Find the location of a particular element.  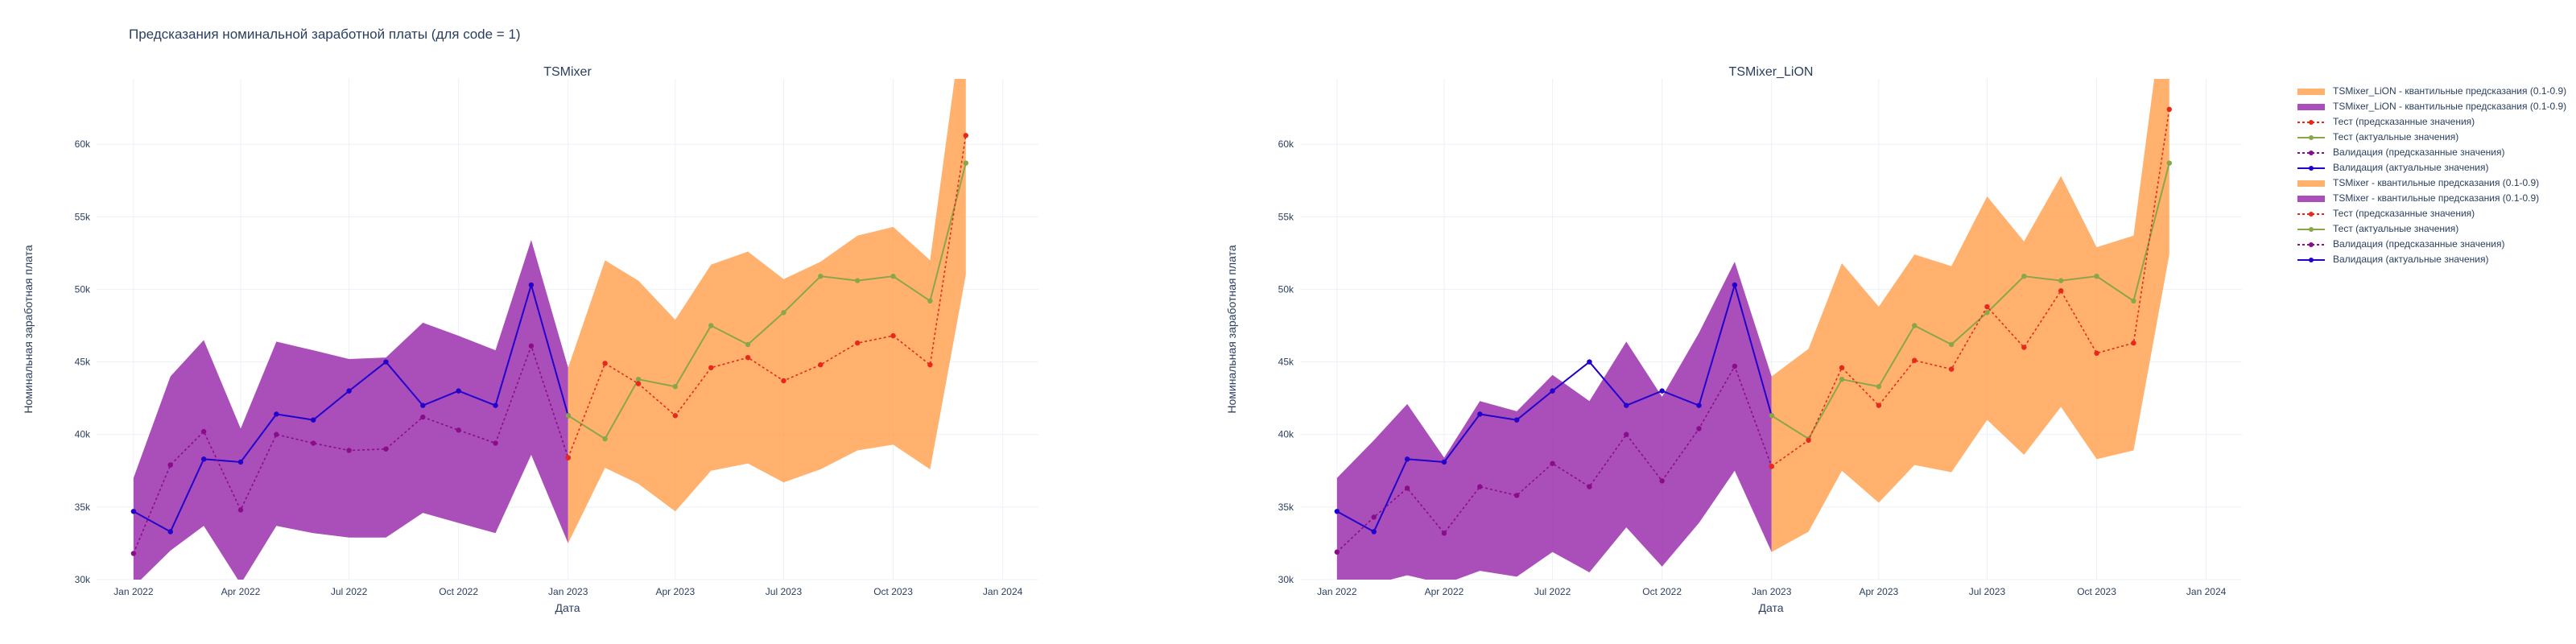

legend-band-swatch is located at coordinates (2311, 199).